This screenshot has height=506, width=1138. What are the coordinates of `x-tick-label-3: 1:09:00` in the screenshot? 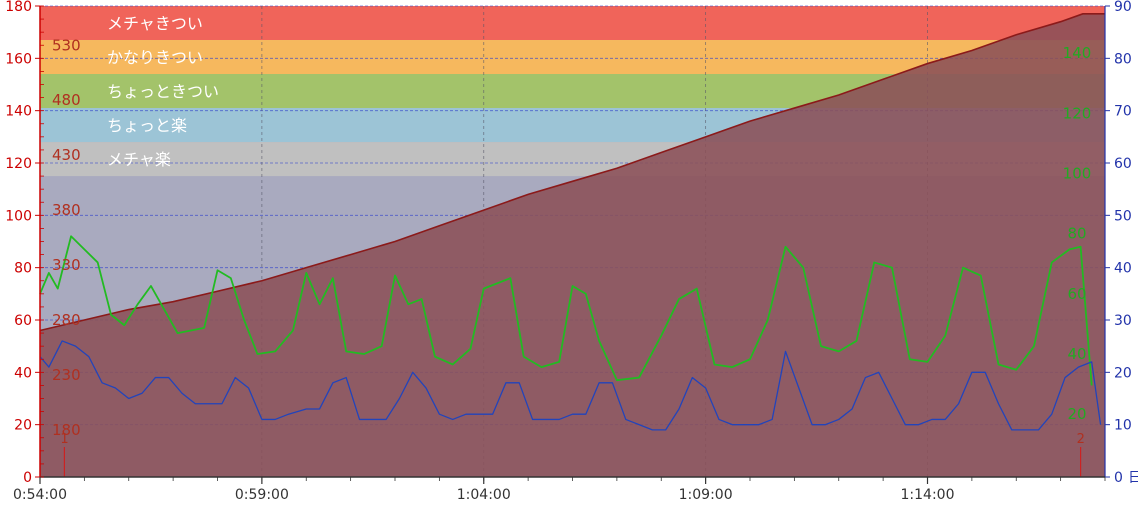 It's located at (706, 495).